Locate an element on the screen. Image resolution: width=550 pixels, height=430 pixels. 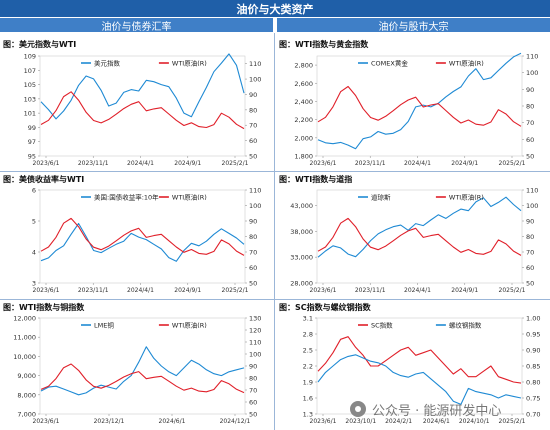
chart-title-treasury-wti: 图：美债收益率与WTI is located at coordinates (44, 179).